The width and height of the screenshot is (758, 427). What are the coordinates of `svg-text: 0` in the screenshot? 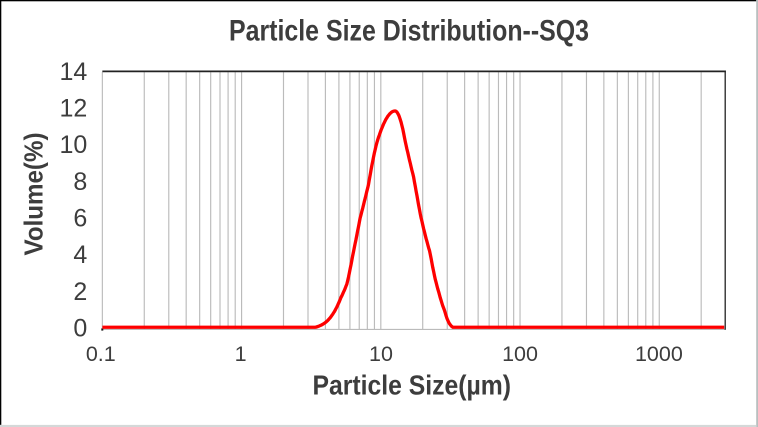 It's located at (80, 328).